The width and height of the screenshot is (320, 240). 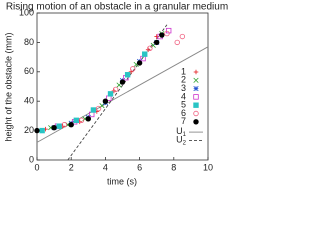 What do you see at coordinates (29, 71) in the screenshot?
I see `y-tick-label: 60` at bounding box center [29, 71].